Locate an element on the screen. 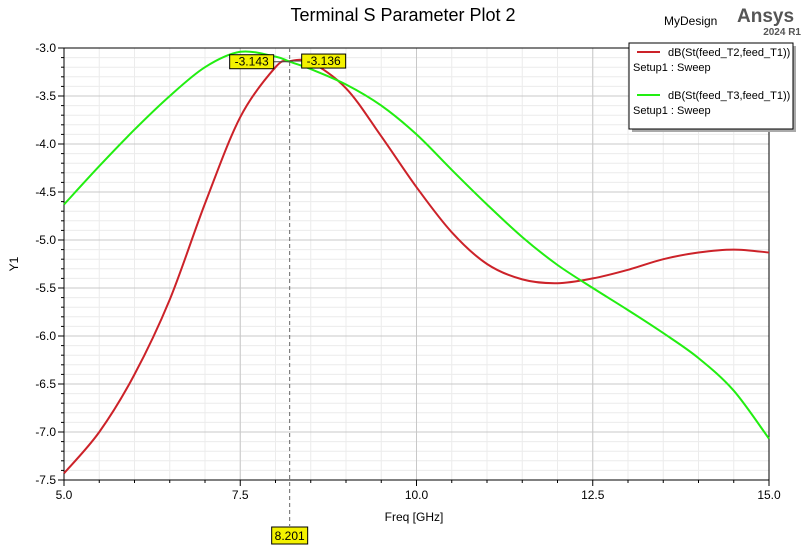  marker-value-label: -3.143 is located at coordinates (252, 62).